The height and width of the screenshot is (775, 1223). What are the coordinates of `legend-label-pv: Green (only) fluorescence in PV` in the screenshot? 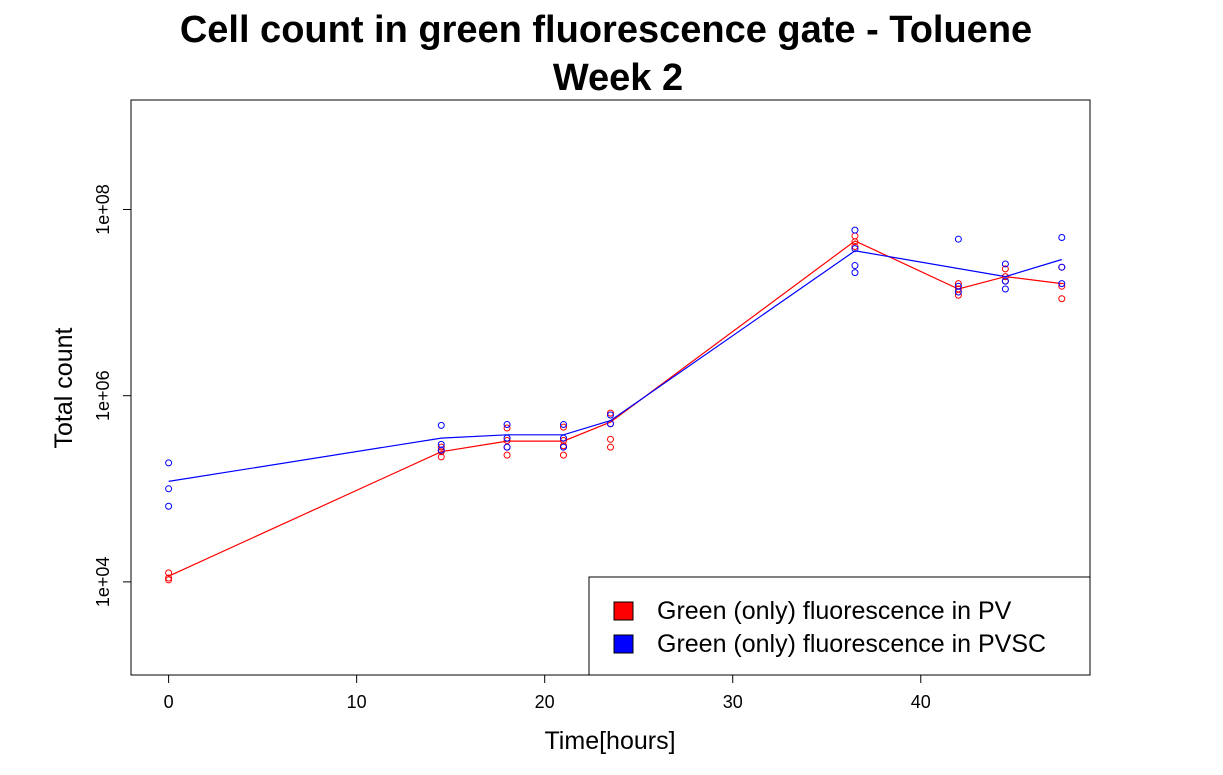 It's located at (834, 611).